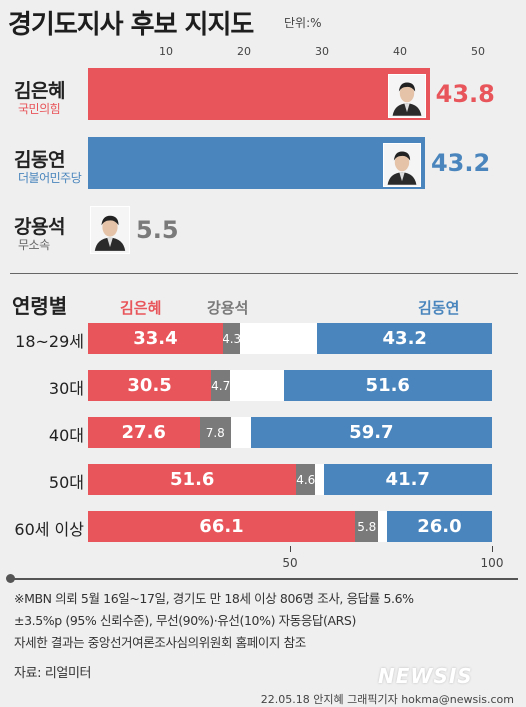 The image size is (526, 707). What do you see at coordinates (157, 230) in the screenshot?
I see `candidate-value: 5.5` at bounding box center [157, 230].